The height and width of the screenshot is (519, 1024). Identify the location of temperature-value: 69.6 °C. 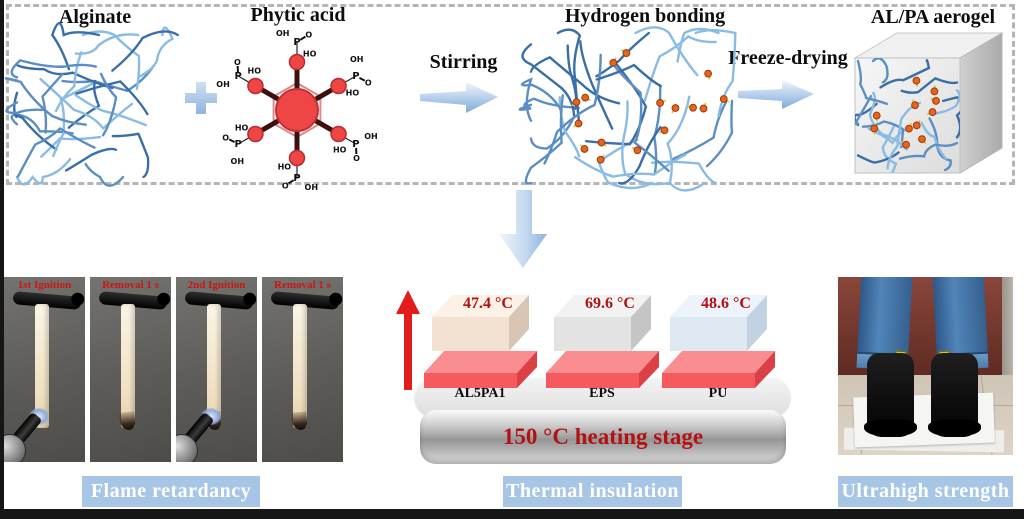
(610, 303).